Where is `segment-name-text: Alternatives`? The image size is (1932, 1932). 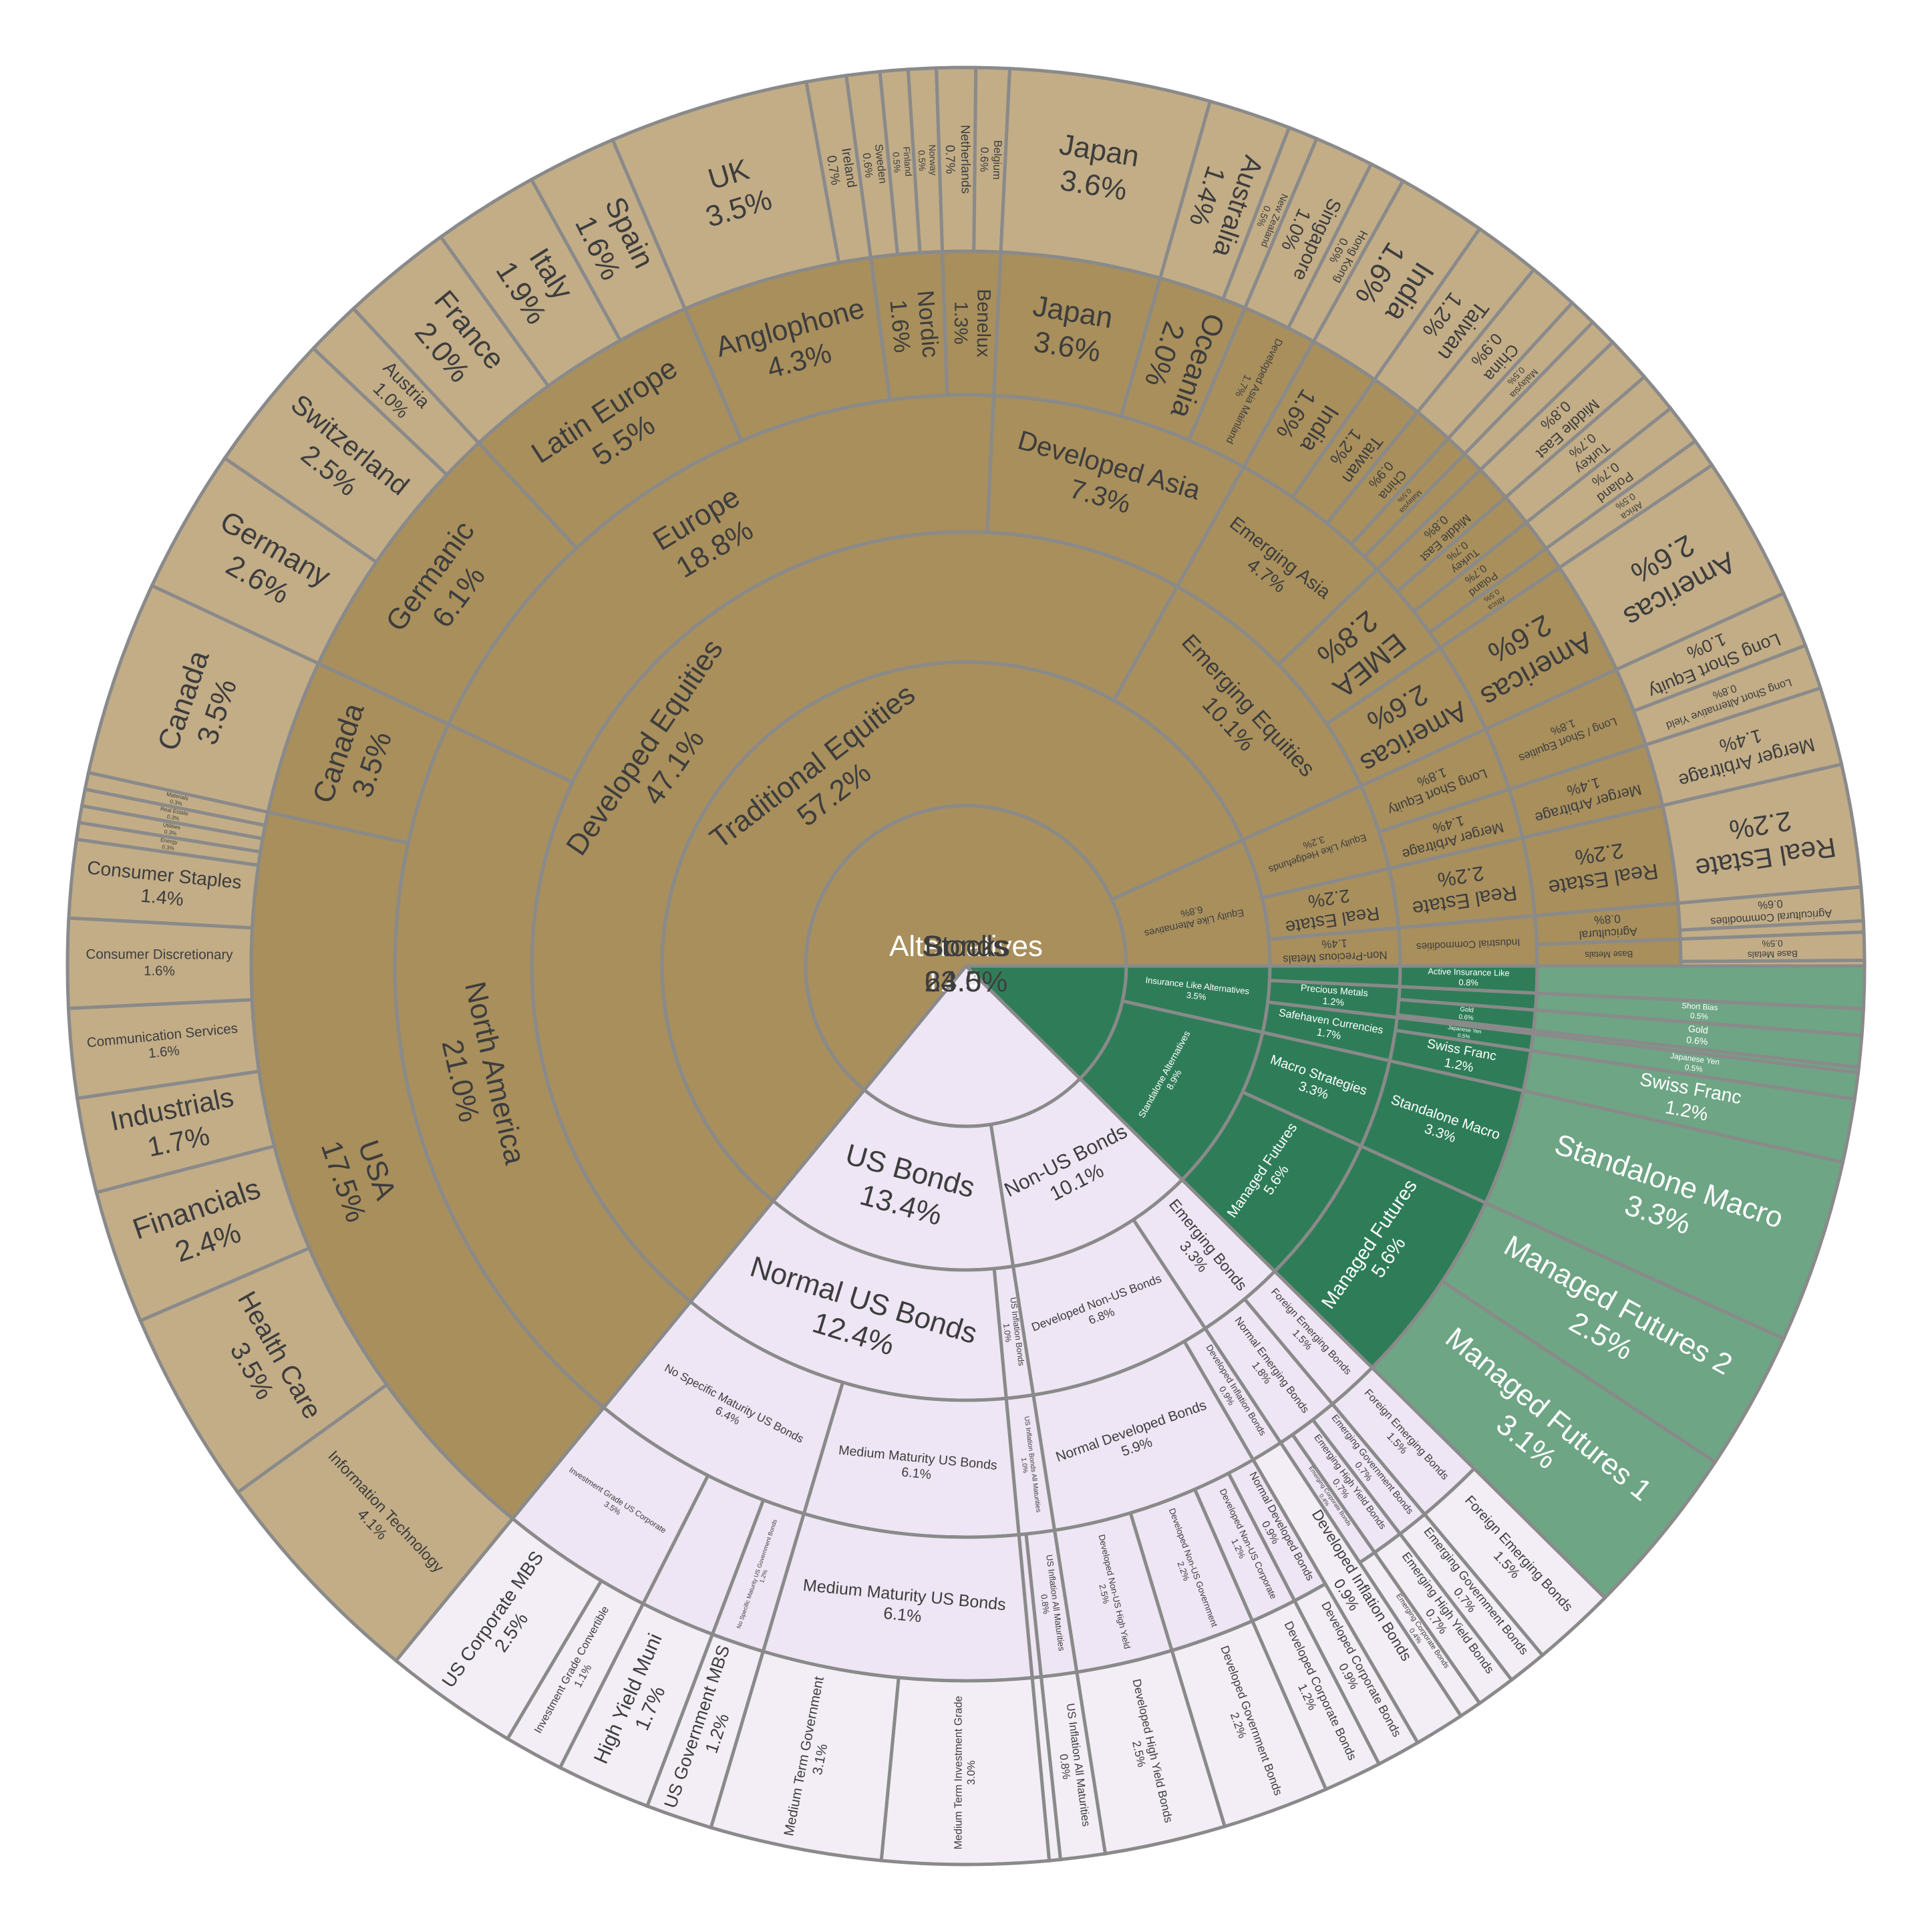 segment-name-text: Alternatives is located at coordinates (966, 946).